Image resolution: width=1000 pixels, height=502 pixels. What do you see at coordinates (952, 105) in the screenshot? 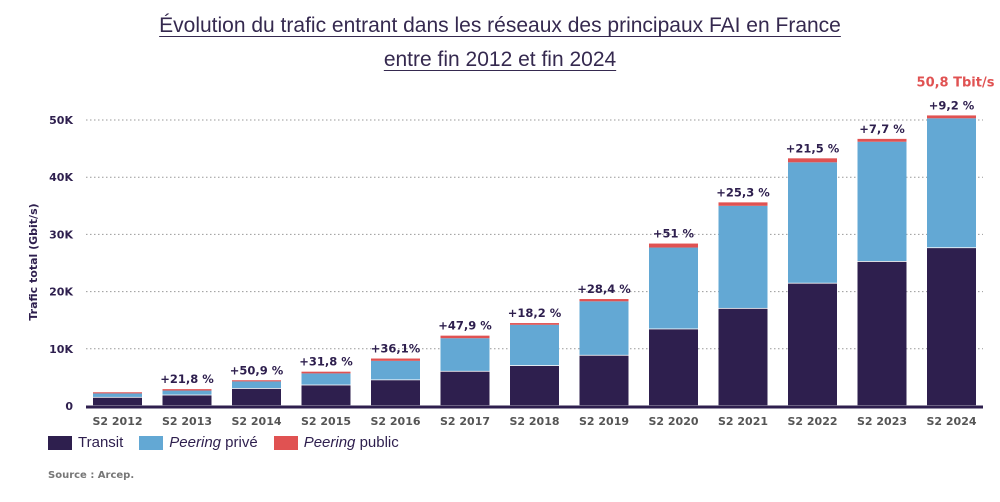
I see `growth-label: +9,2 %` at bounding box center [952, 105].